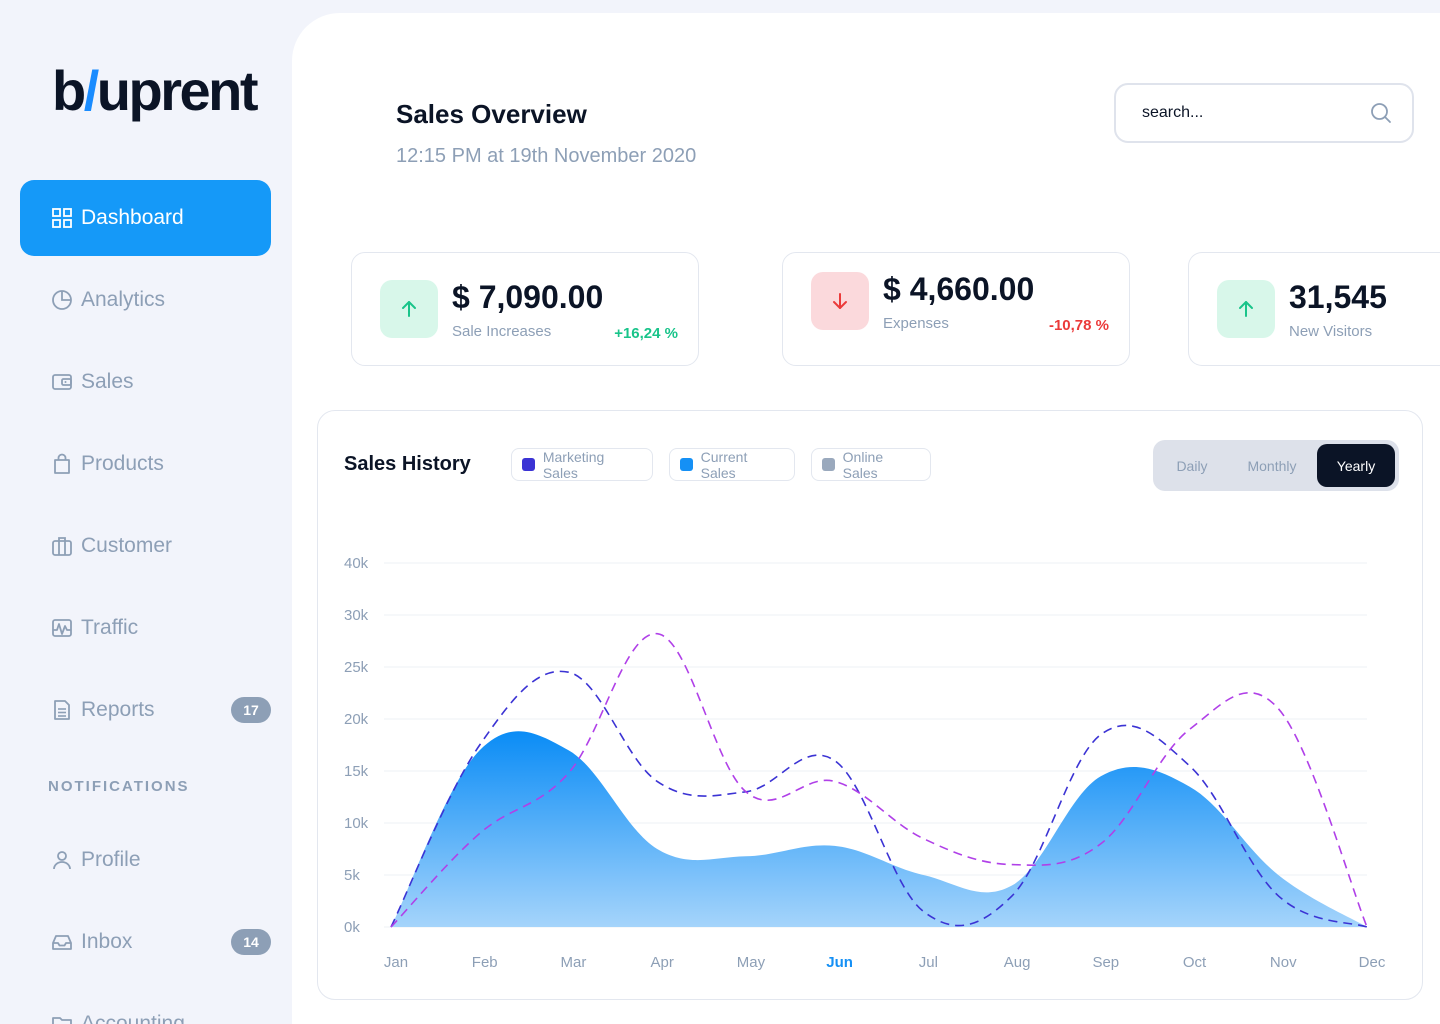  Describe the element at coordinates (1078, 325) in the screenshot. I see `stat-change: -10,78 %` at that location.